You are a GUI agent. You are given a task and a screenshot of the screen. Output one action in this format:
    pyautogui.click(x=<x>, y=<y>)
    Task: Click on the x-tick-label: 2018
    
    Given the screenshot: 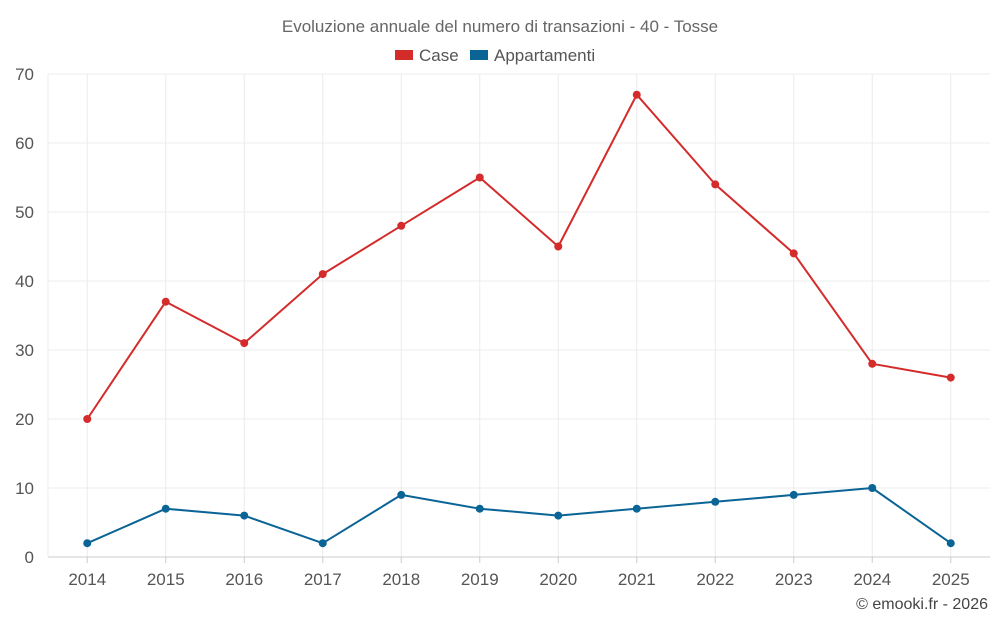 What is the action you would take?
    pyautogui.click(x=401, y=579)
    